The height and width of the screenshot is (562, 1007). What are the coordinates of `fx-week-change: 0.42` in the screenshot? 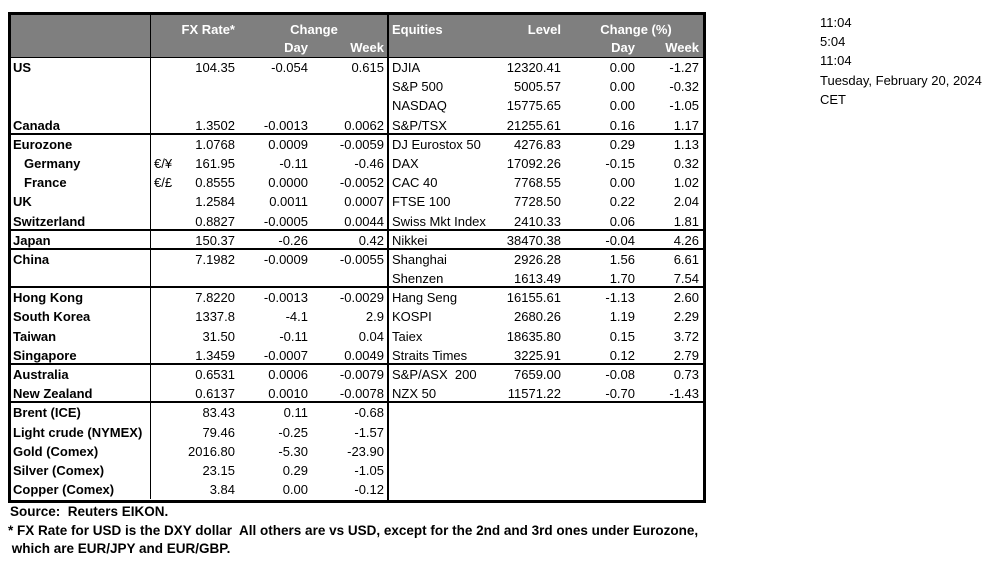 It's located at (371, 240).